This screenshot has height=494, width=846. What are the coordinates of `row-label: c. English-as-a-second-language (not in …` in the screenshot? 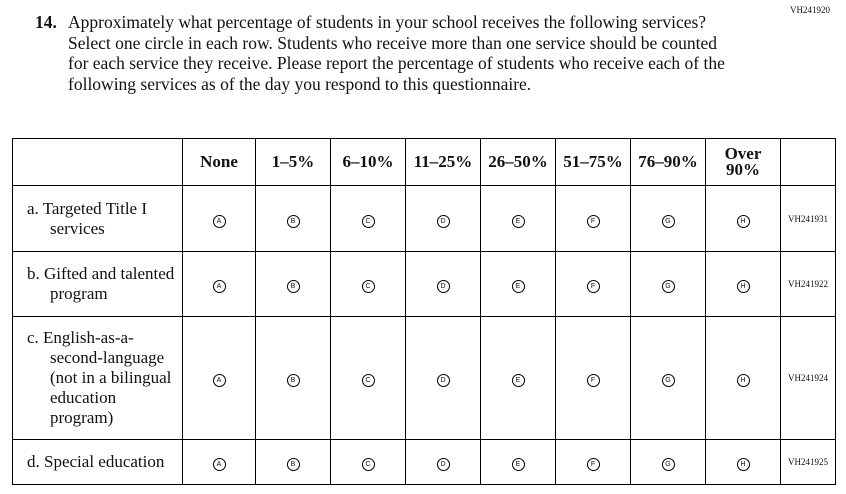 It's located at (97, 378).